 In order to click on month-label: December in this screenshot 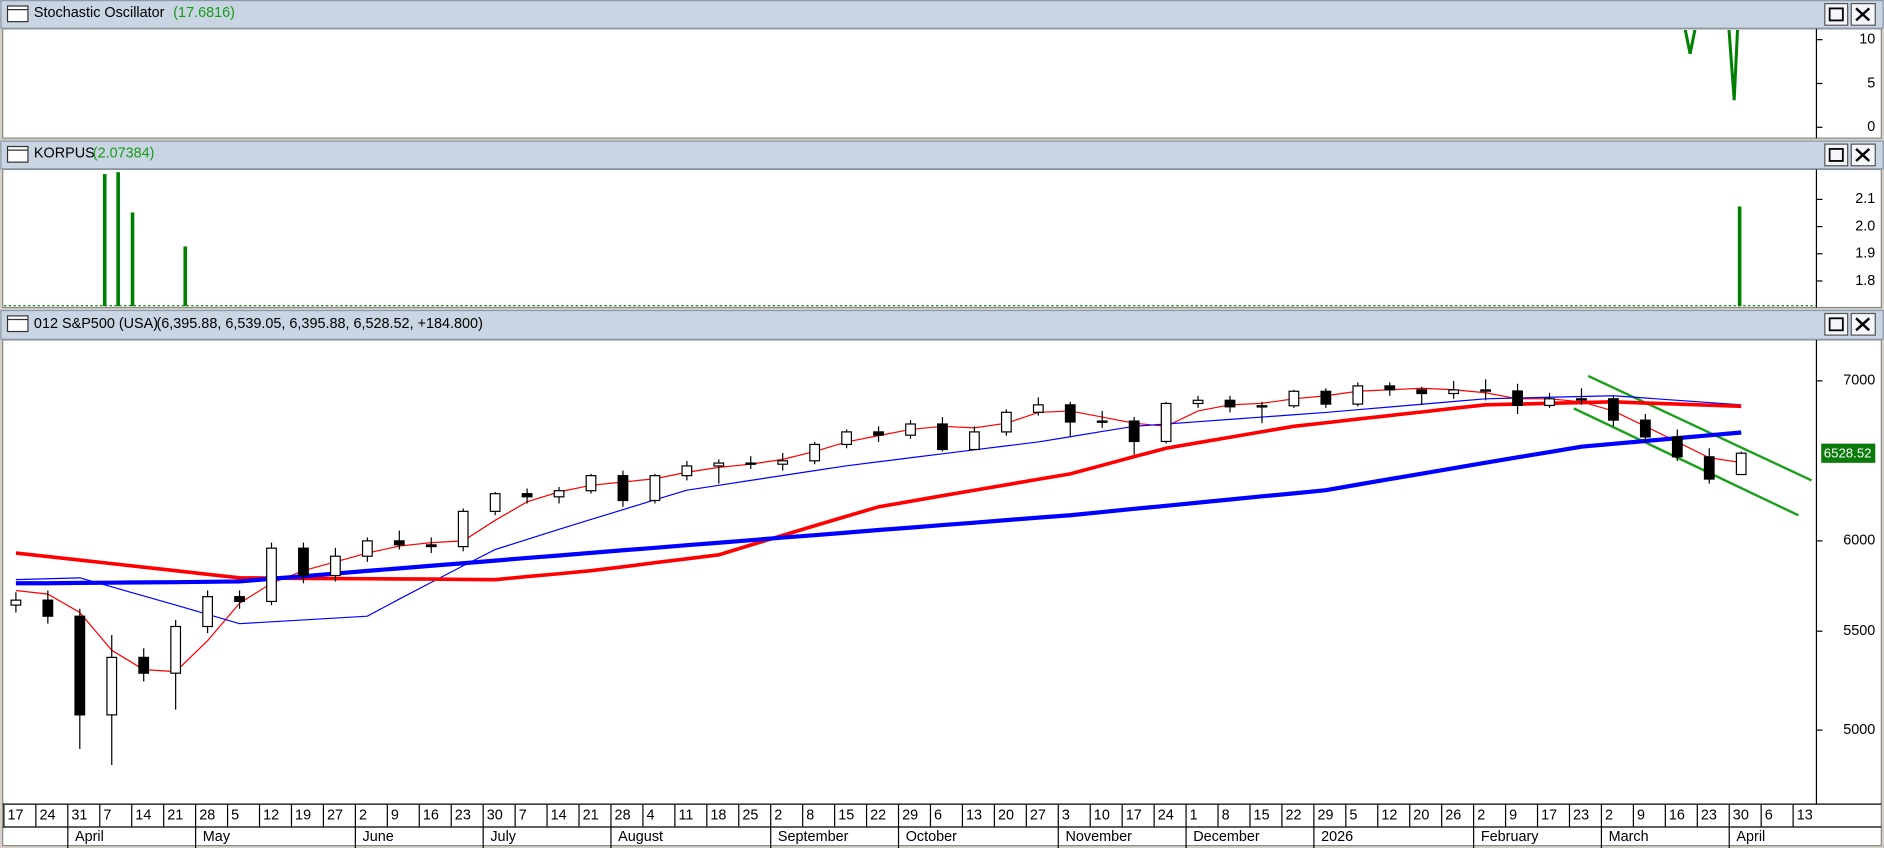, I will do `click(1226, 837)`.